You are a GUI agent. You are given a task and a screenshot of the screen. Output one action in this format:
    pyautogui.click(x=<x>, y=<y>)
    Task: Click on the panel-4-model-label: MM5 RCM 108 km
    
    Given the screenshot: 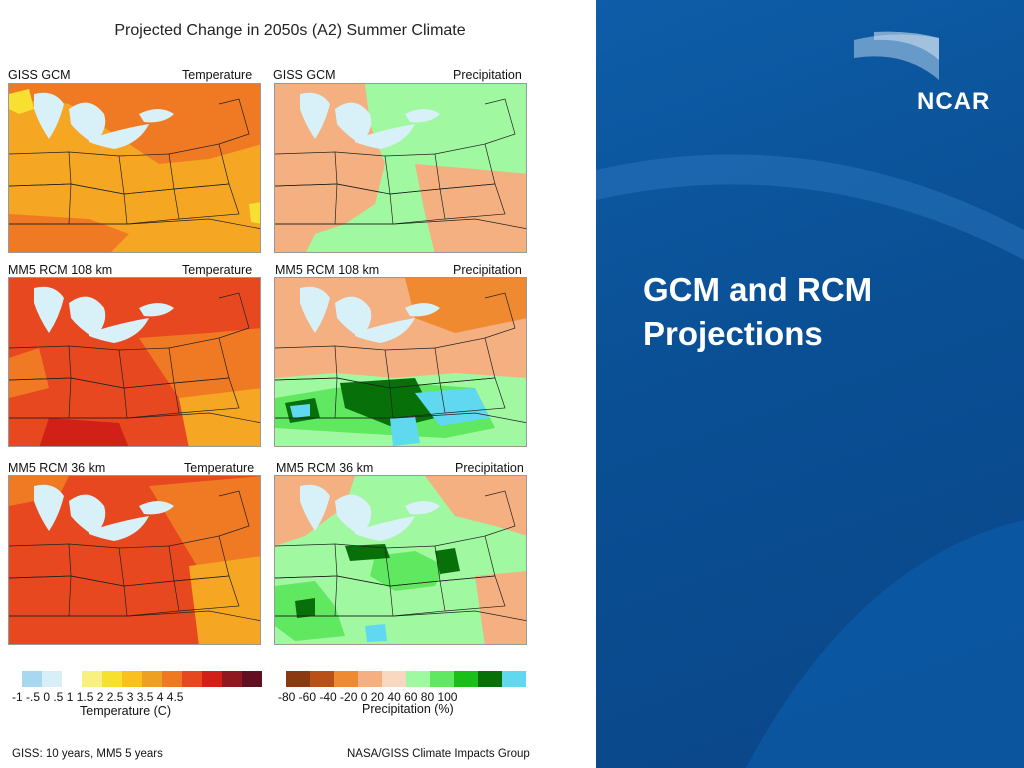 What is the action you would take?
    pyautogui.click(x=327, y=270)
    